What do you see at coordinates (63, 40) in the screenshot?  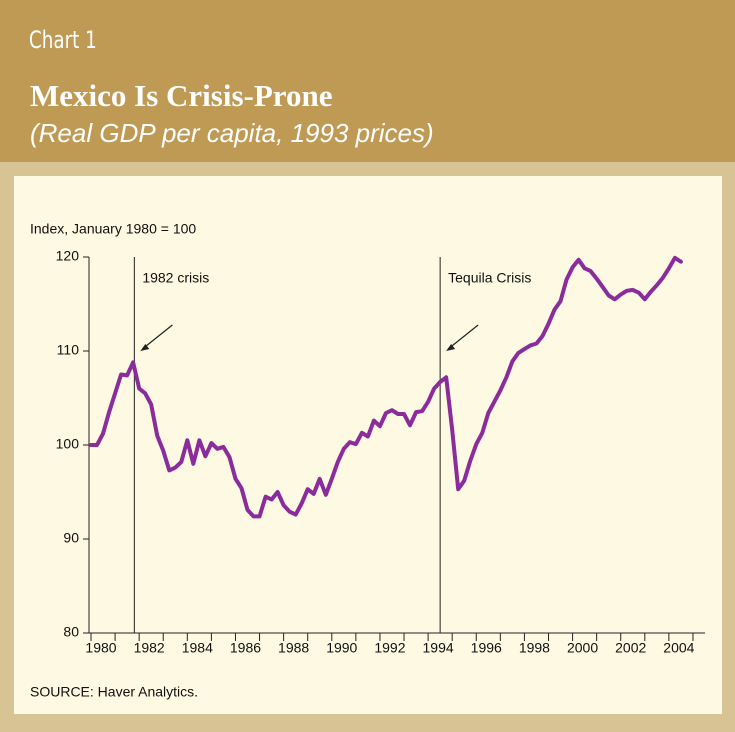 I see `chart-label: Chart 1` at bounding box center [63, 40].